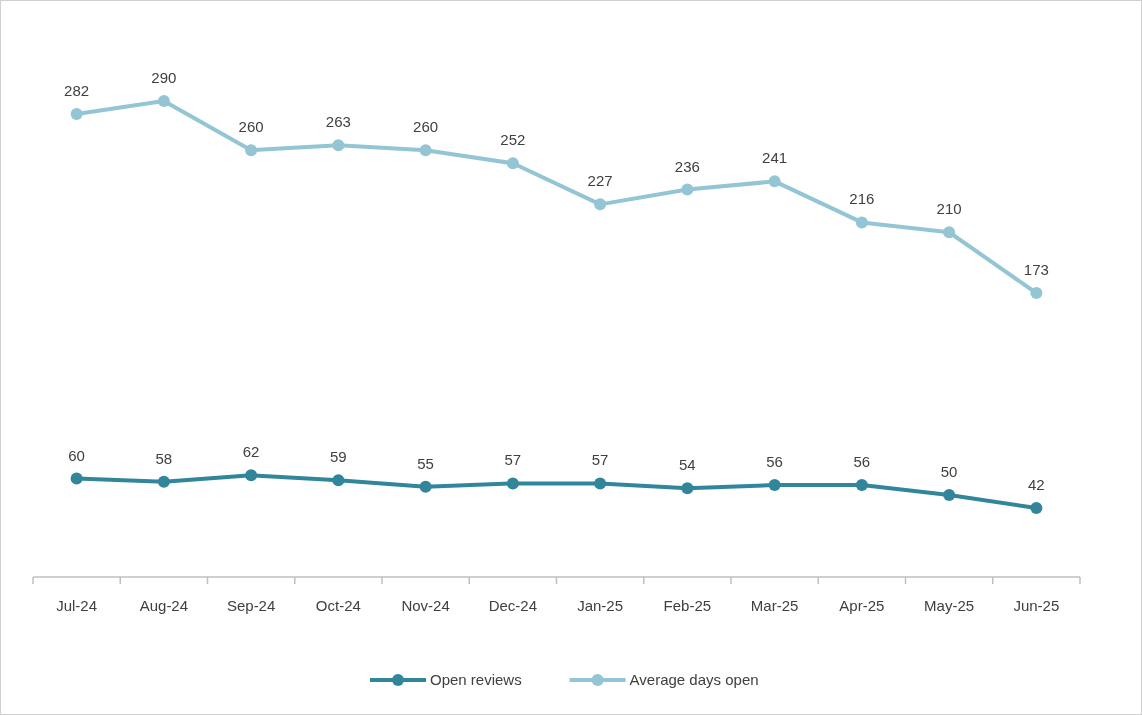  What do you see at coordinates (338, 457) in the screenshot?
I see `data-label: 59` at bounding box center [338, 457].